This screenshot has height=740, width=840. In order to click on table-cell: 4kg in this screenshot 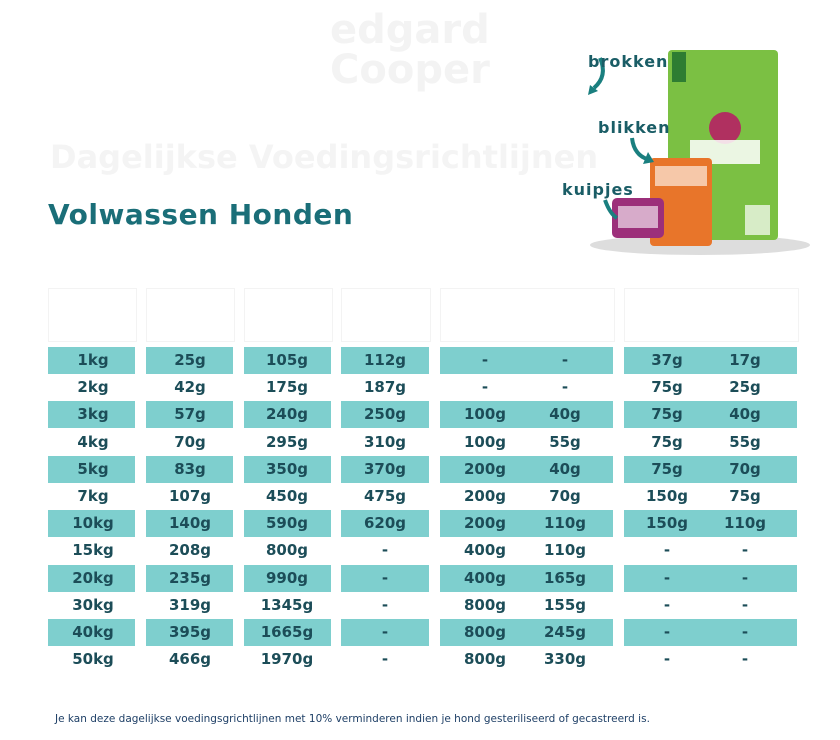, I will do `click(93, 441)`.